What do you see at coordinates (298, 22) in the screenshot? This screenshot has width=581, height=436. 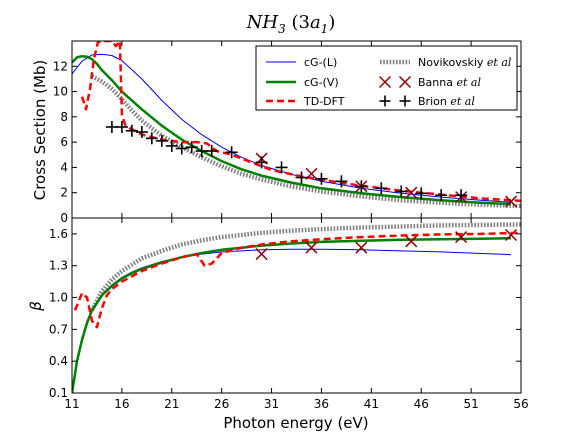 I see `title-rest: (3` at bounding box center [298, 22].